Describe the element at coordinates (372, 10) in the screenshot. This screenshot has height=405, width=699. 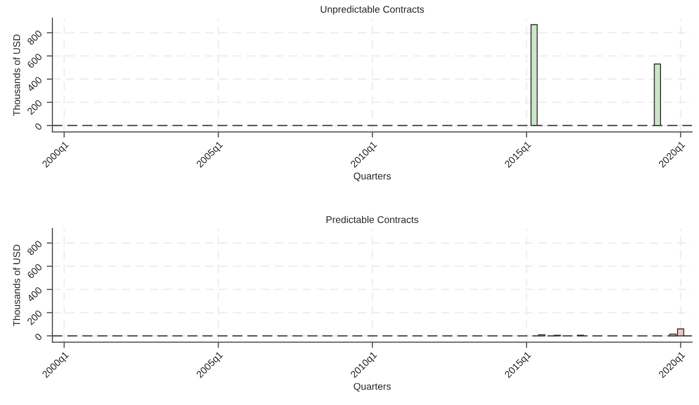
I see `chart-title: Unpredictable Contracts` at that location.